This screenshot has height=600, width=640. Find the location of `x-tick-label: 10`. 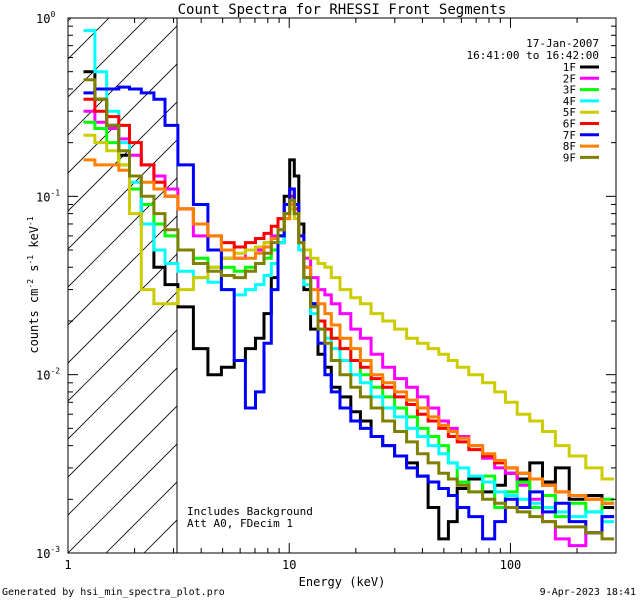

x-tick-label: 10 is located at coordinates (289, 565).